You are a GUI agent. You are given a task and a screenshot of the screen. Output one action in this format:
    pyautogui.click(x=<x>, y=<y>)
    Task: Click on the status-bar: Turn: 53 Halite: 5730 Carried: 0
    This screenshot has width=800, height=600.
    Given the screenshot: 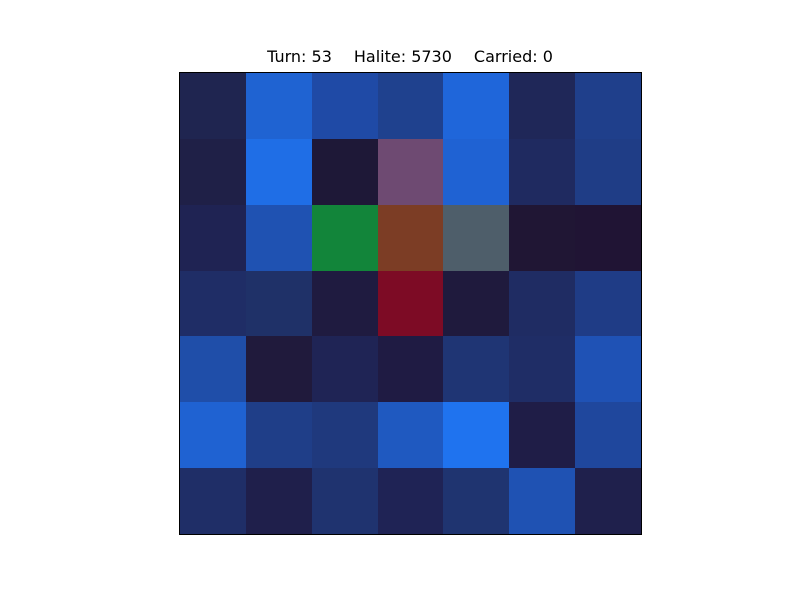 What is the action you would take?
    pyautogui.click(x=400, y=57)
    